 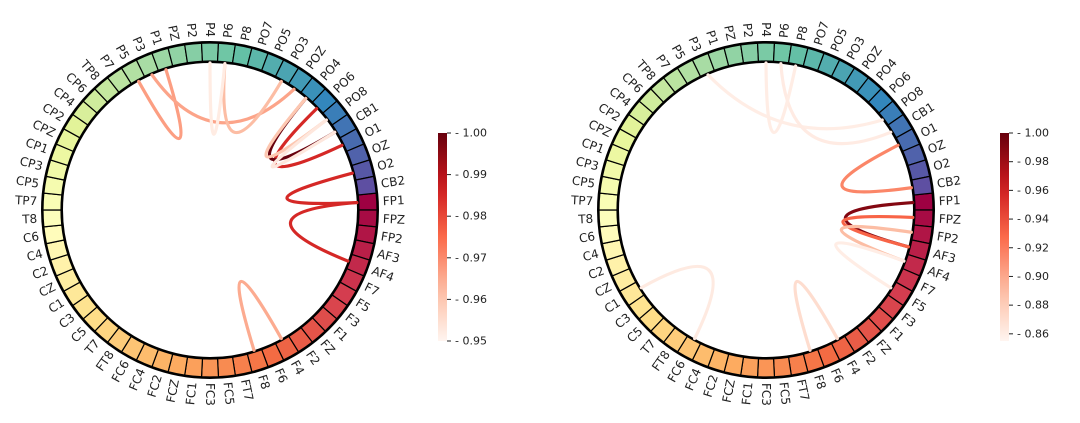 I want to click on node-segment-c4, so click(x=613, y=250).